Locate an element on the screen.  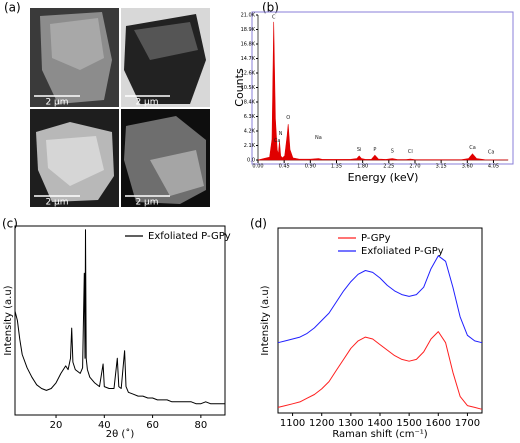
x-tick-label: 3.15 is located at coordinates (441, 167).